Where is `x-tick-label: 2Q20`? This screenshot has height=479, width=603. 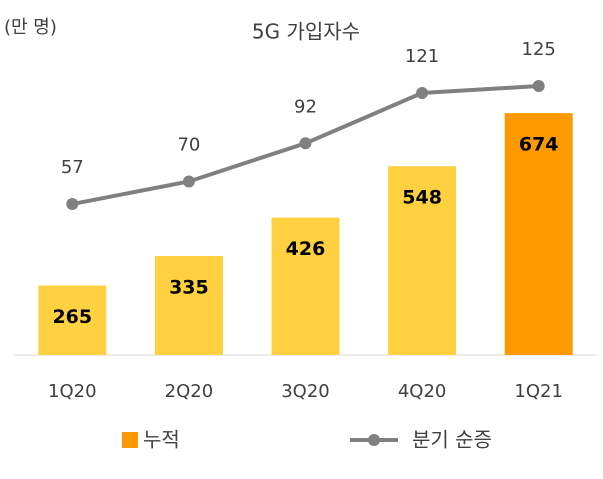
x-tick-label: 2Q20 is located at coordinates (189, 391).